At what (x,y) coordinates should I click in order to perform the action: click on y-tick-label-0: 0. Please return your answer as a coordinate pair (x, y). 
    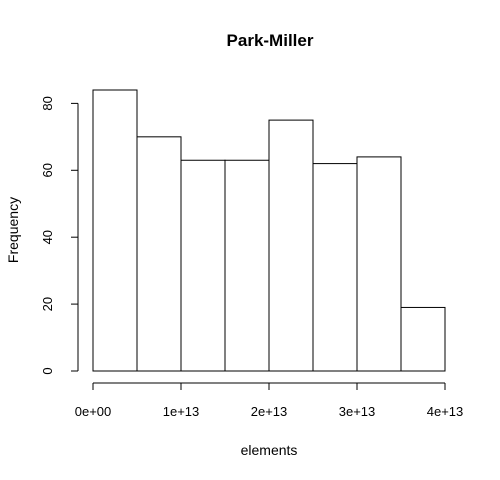
    Looking at the image, I should click on (47, 370).